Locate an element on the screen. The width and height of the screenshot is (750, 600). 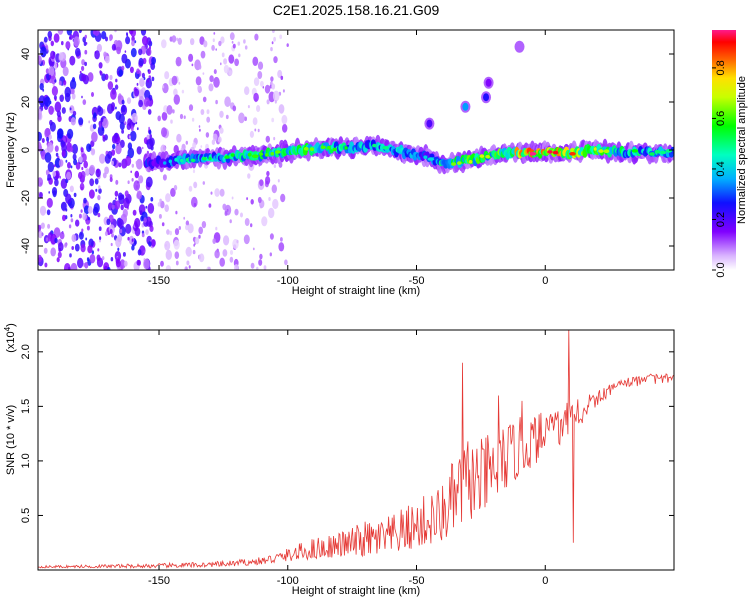
y-tick-label: 1.0 is located at coordinates (26, 460).